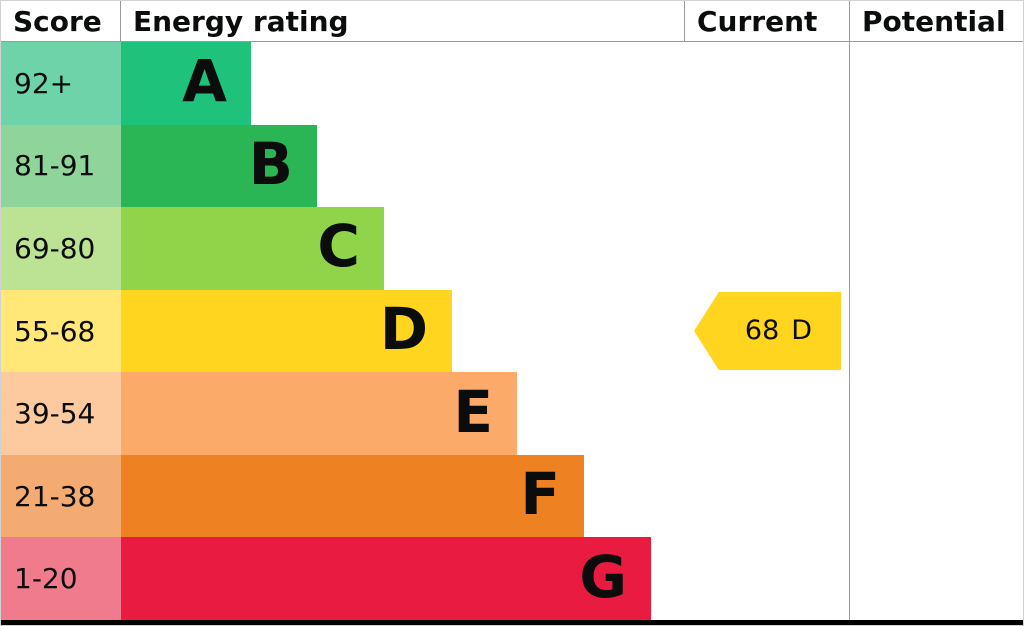 The width and height of the screenshot is (1024, 626). I want to click on band-row-g: 1-20 G, so click(343, 579).